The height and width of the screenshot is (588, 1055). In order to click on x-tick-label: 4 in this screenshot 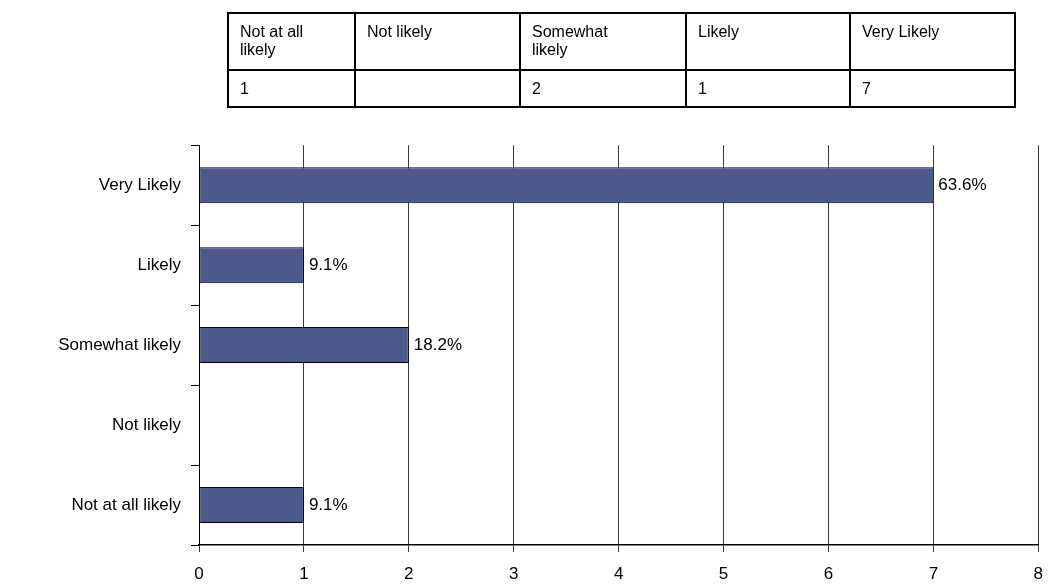, I will do `click(618, 573)`.